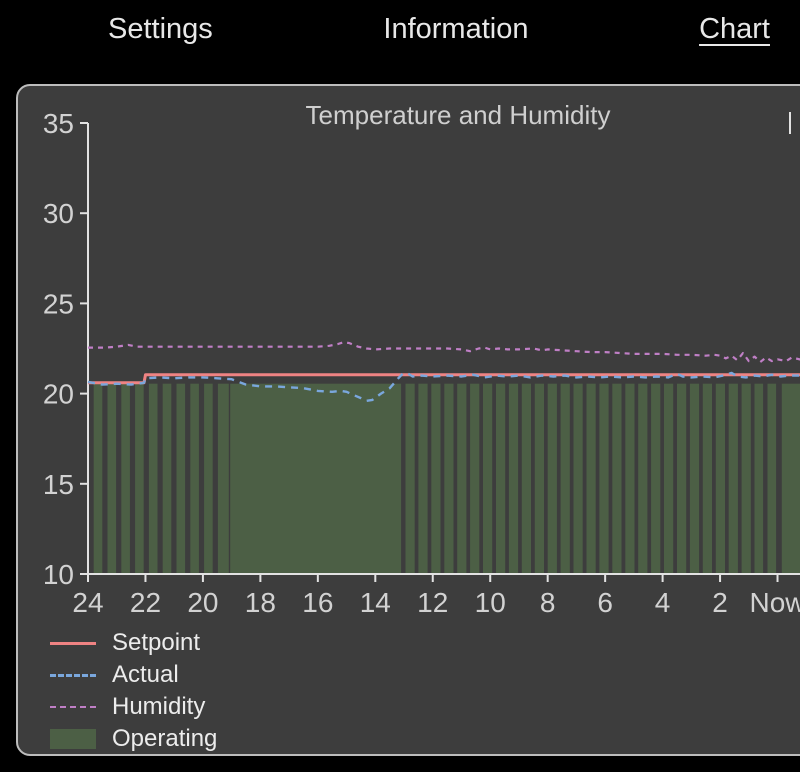 This screenshot has width=800, height=772. What do you see at coordinates (432, 602) in the screenshot?
I see `x-tick-label: 12` at bounding box center [432, 602].